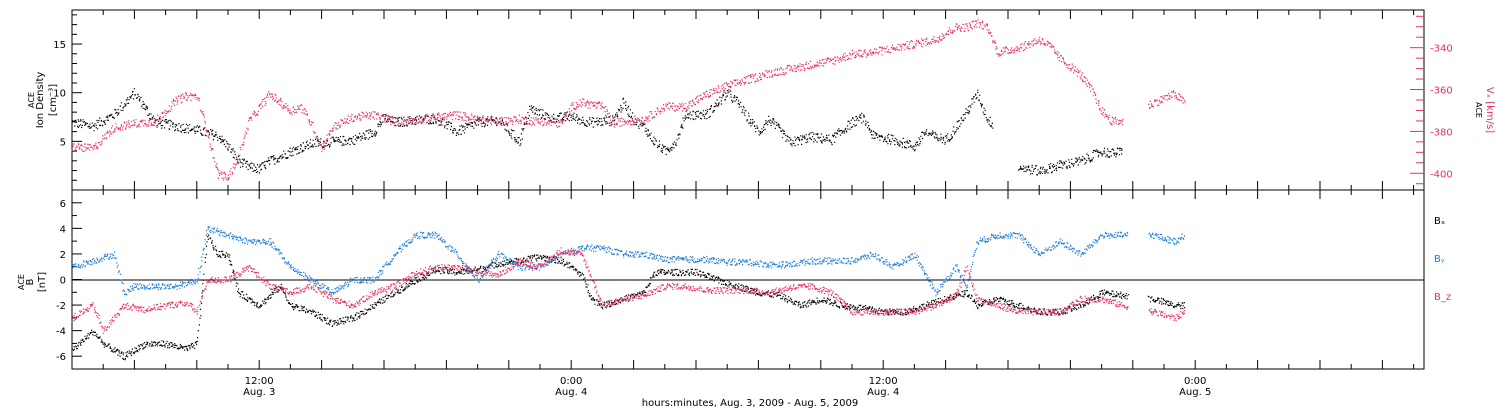 The image size is (1500, 410). I want to click on y-tick-label: 5, so click(63, 142).